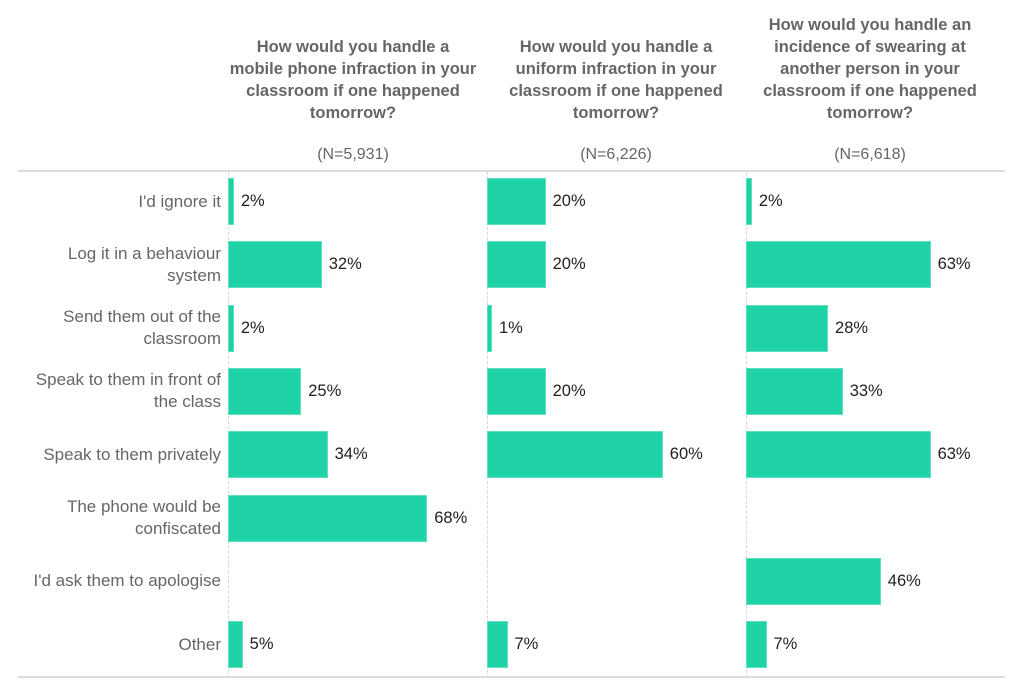 This screenshot has width=1024, height=695. I want to click on data-label: 60%, so click(686, 454).